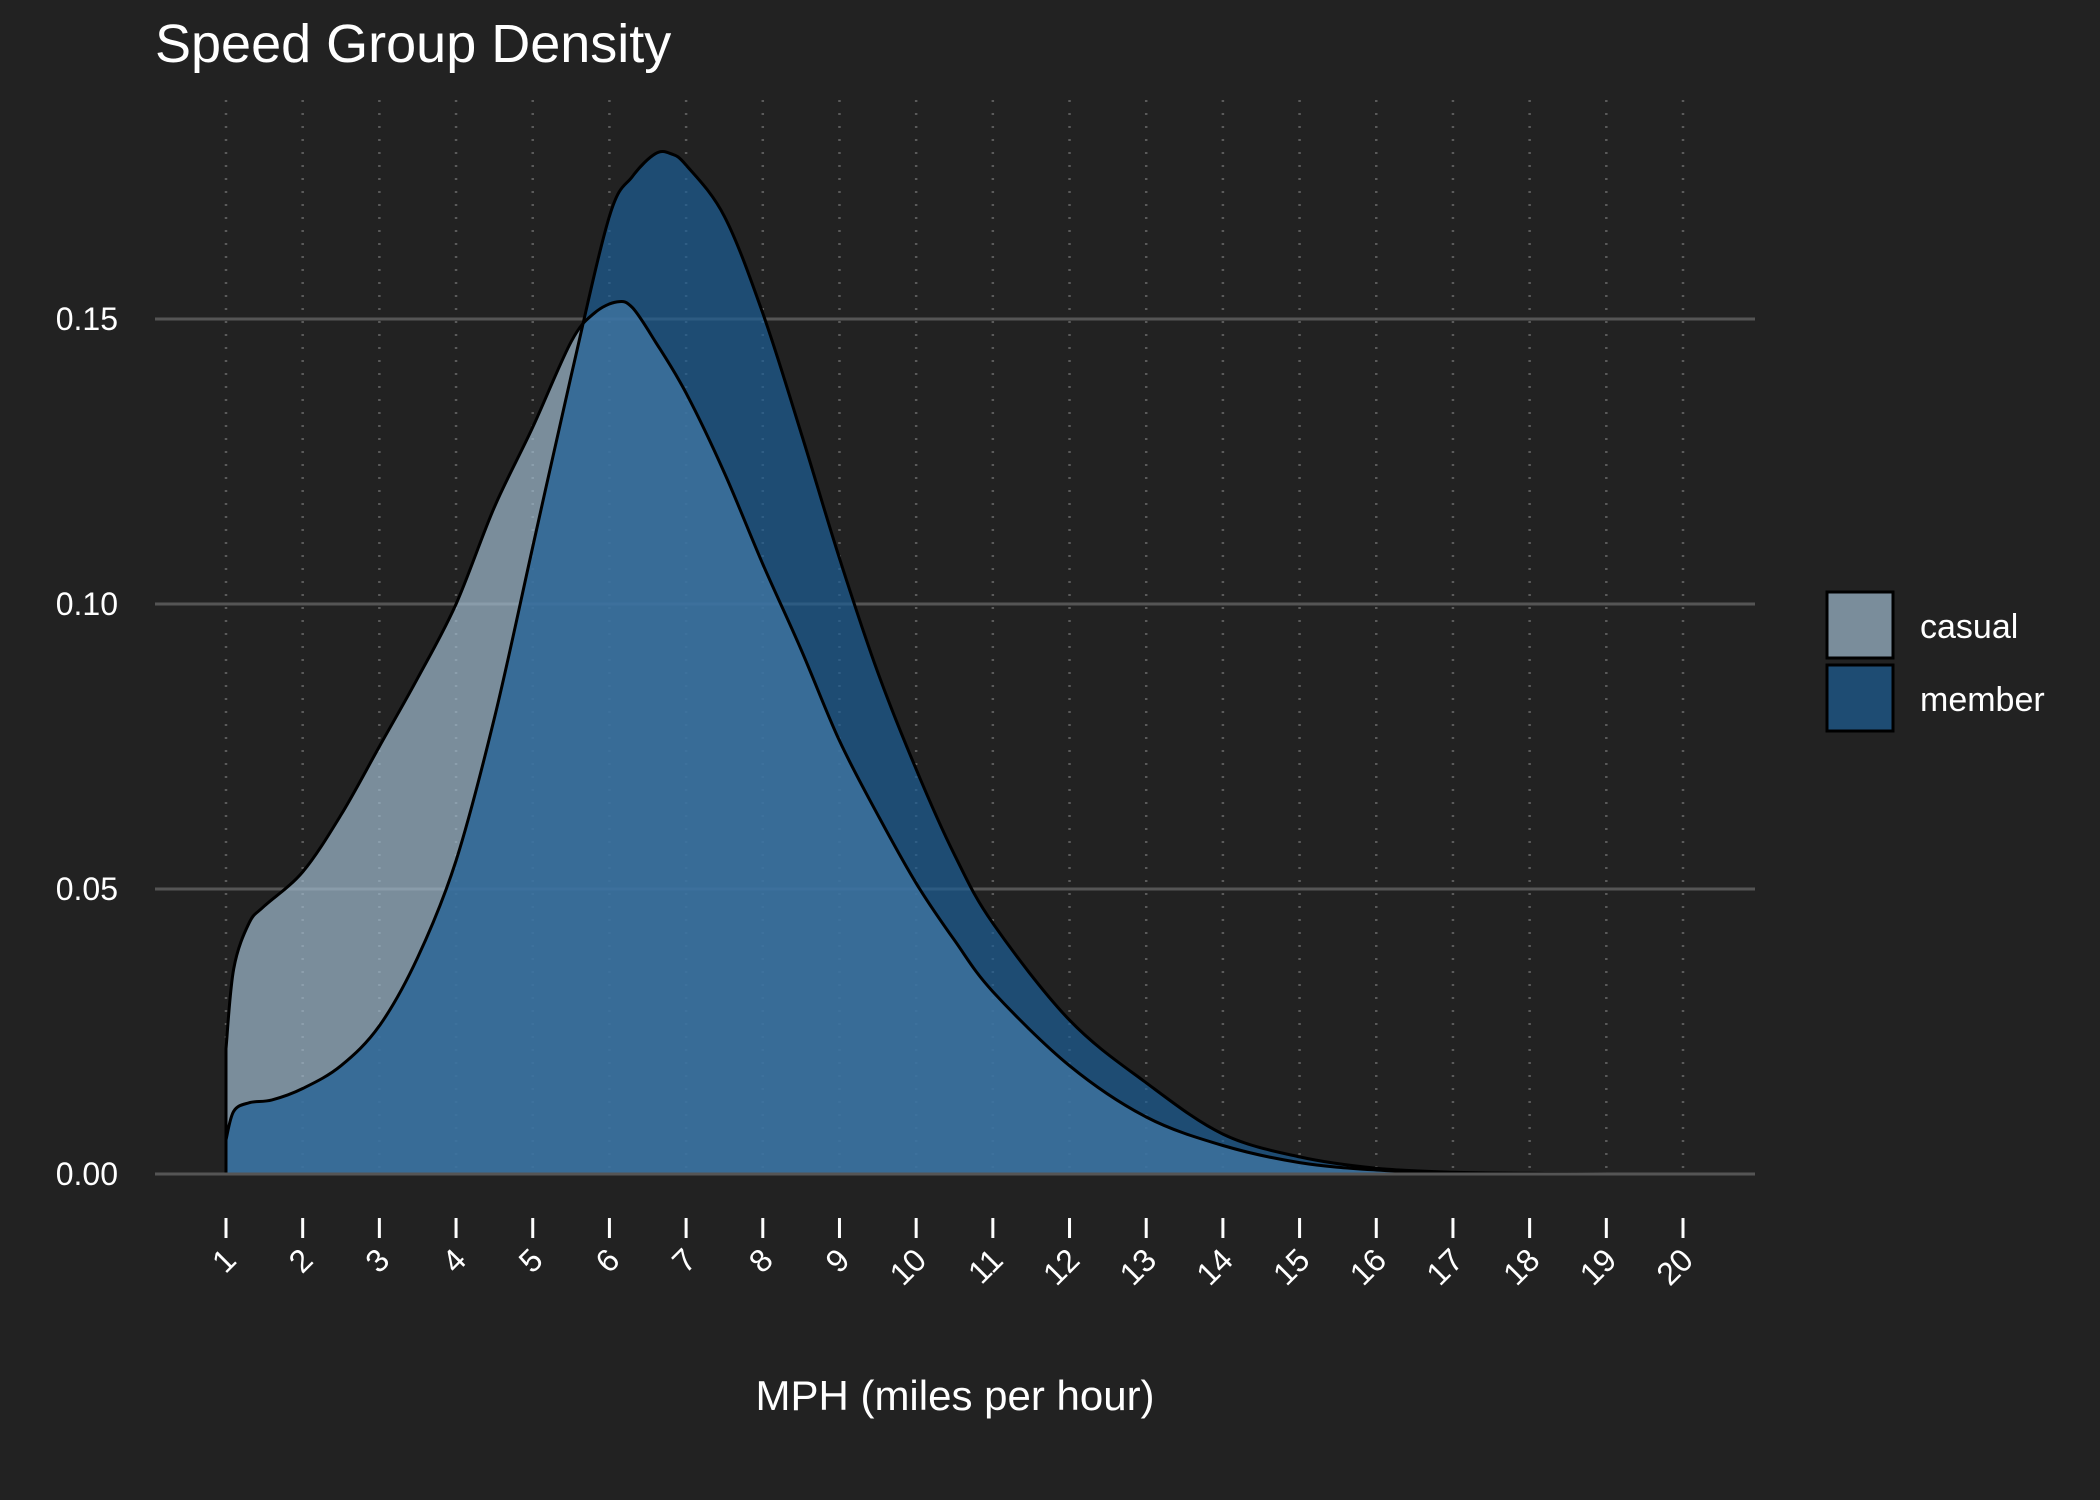 The width and height of the screenshot is (2100, 1500). What do you see at coordinates (87, 319) in the screenshot?
I see `y-tick-label: 0.15` at bounding box center [87, 319].